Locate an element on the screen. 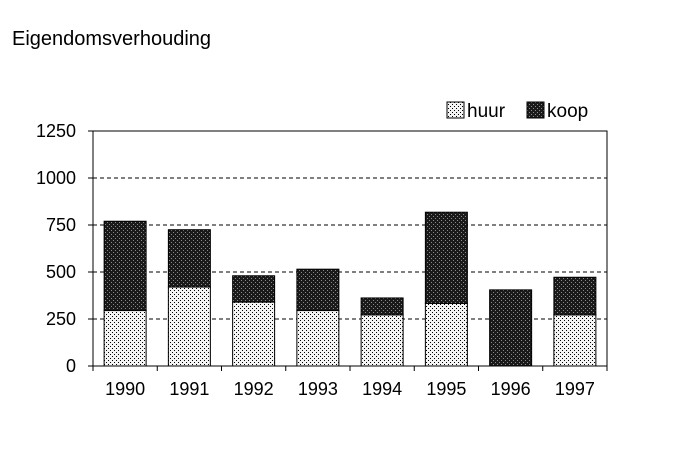 This screenshot has width=675, height=450. bar-koop-1994 is located at coordinates (382, 306).